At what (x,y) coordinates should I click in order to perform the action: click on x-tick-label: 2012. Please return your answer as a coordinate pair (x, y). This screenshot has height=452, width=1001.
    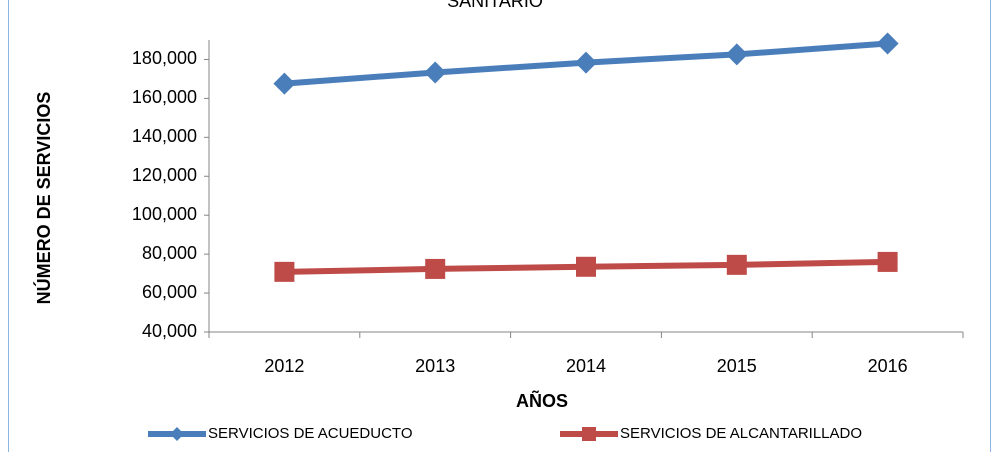
    Looking at the image, I should click on (284, 366).